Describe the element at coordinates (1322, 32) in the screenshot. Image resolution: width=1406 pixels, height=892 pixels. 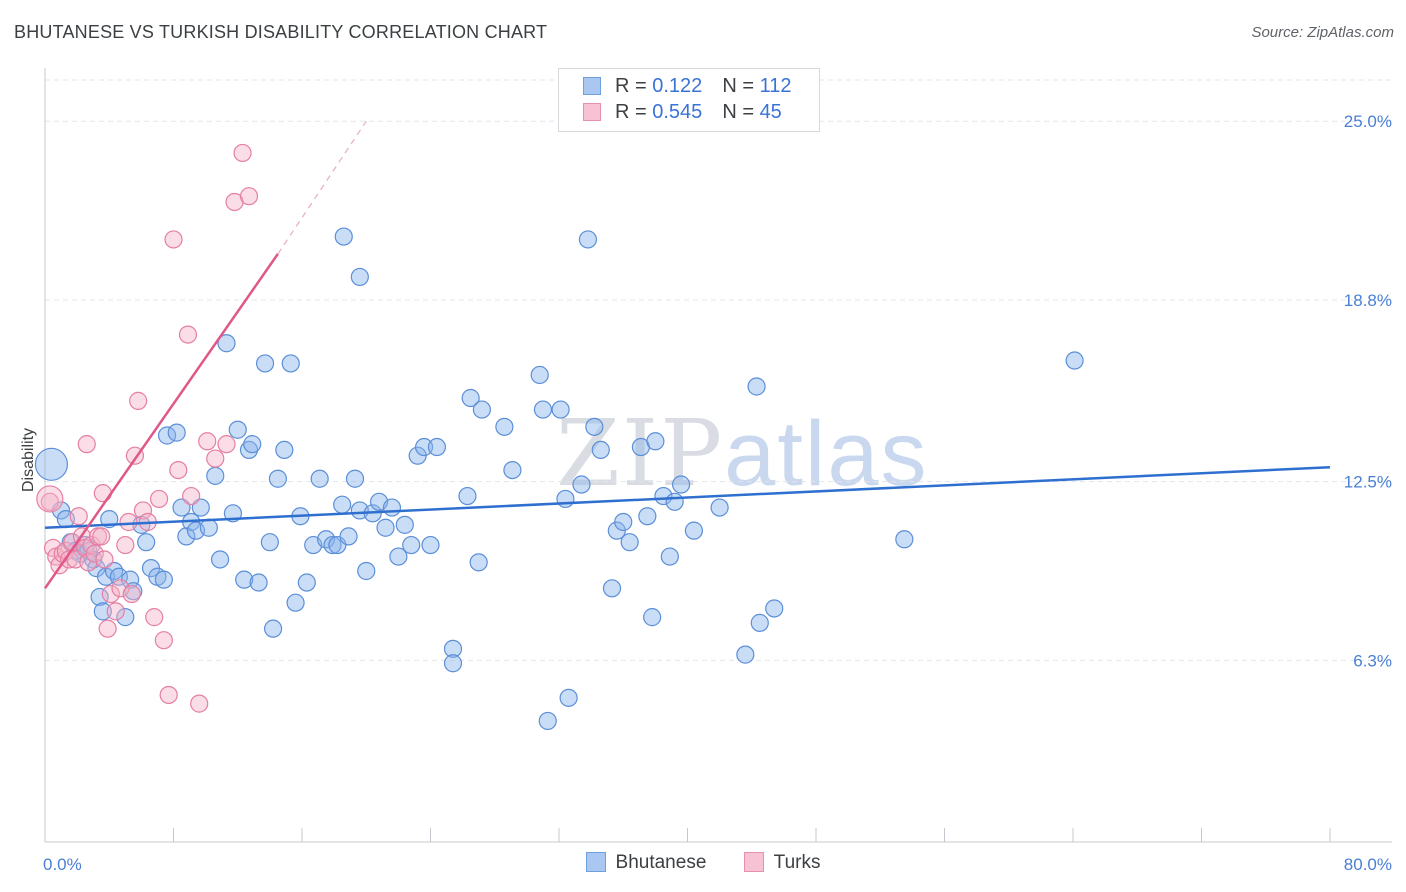
I see `source-label: Source: ZipAtlas.com` at that location.